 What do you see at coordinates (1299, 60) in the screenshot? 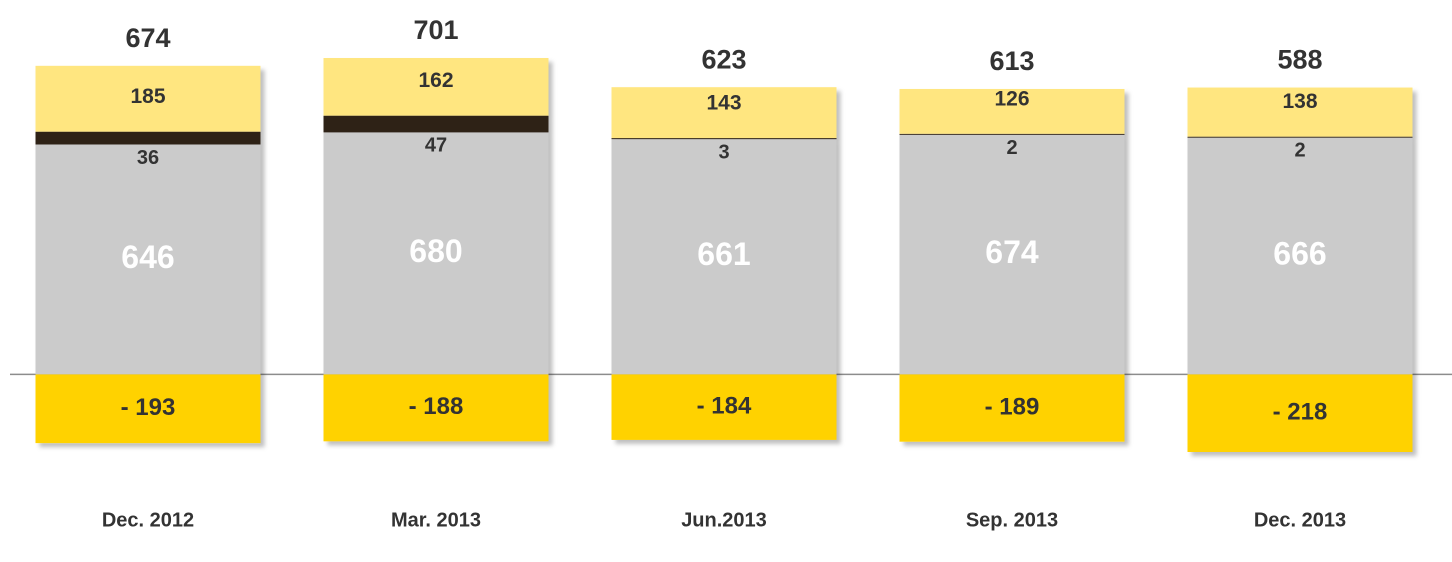
I see `total-label: 588` at bounding box center [1299, 60].